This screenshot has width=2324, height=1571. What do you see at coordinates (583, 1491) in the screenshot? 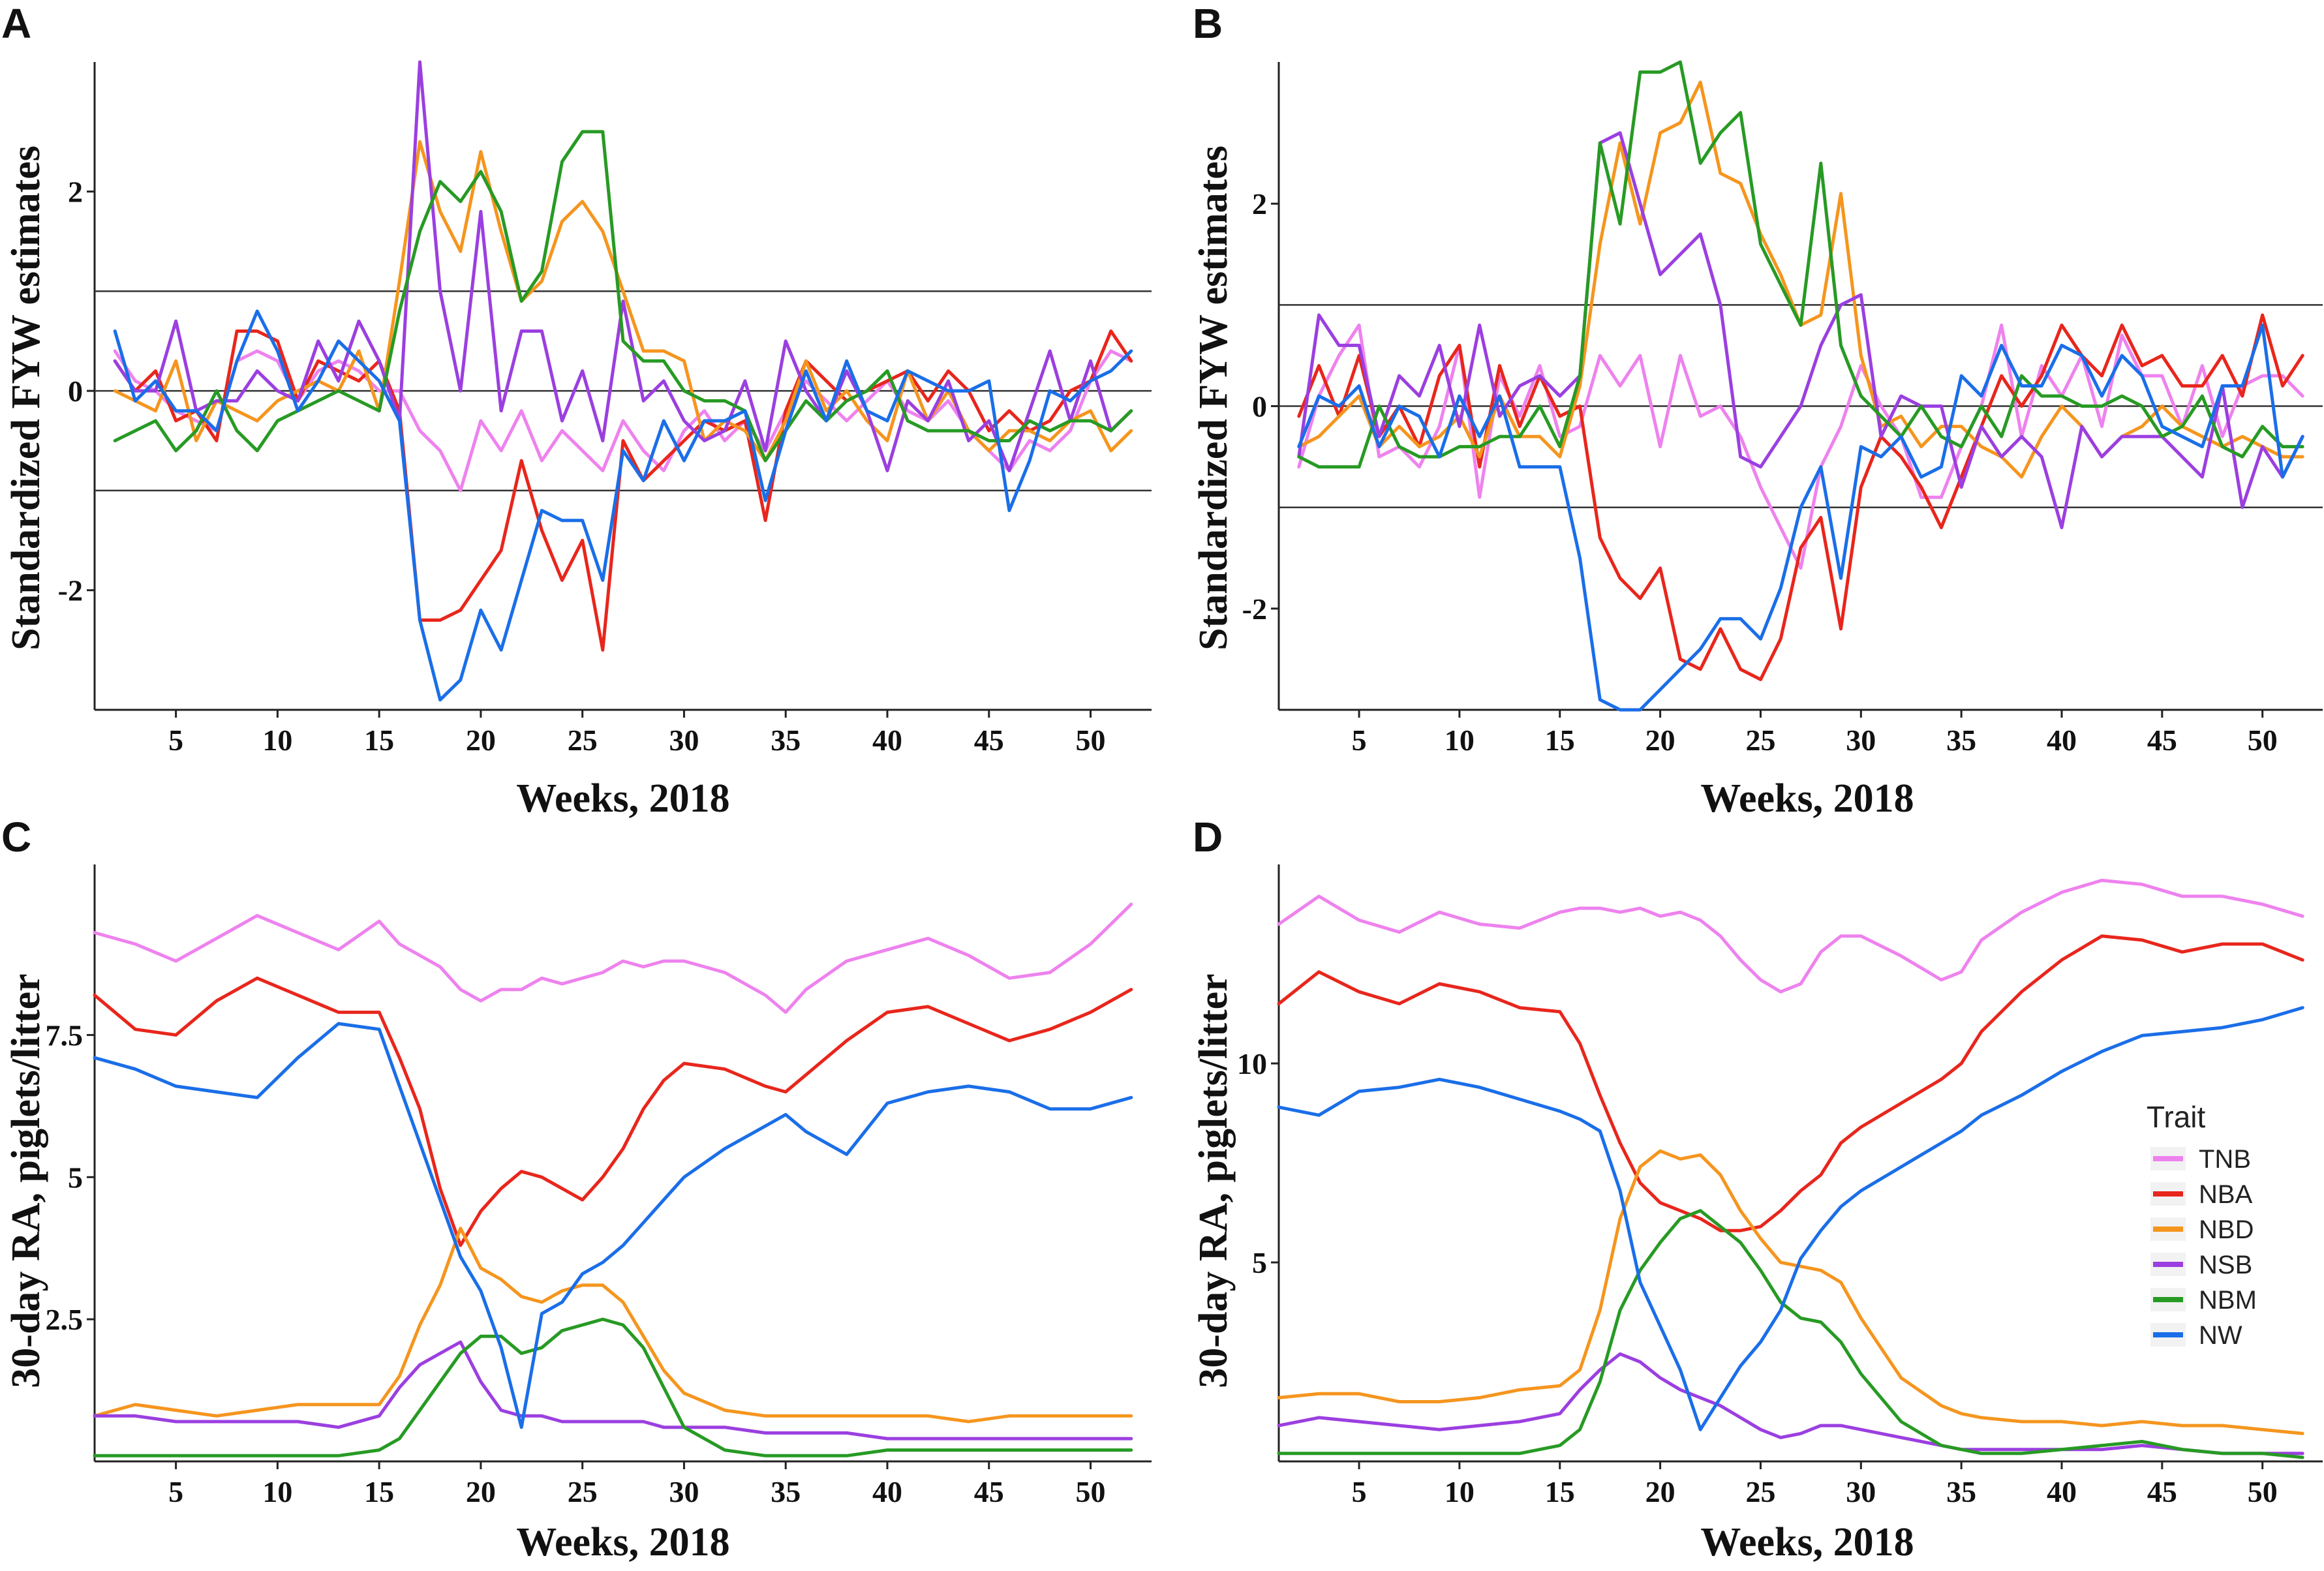
I see `panel-c-xtick-label-25: 25` at bounding box center [583, 1491].